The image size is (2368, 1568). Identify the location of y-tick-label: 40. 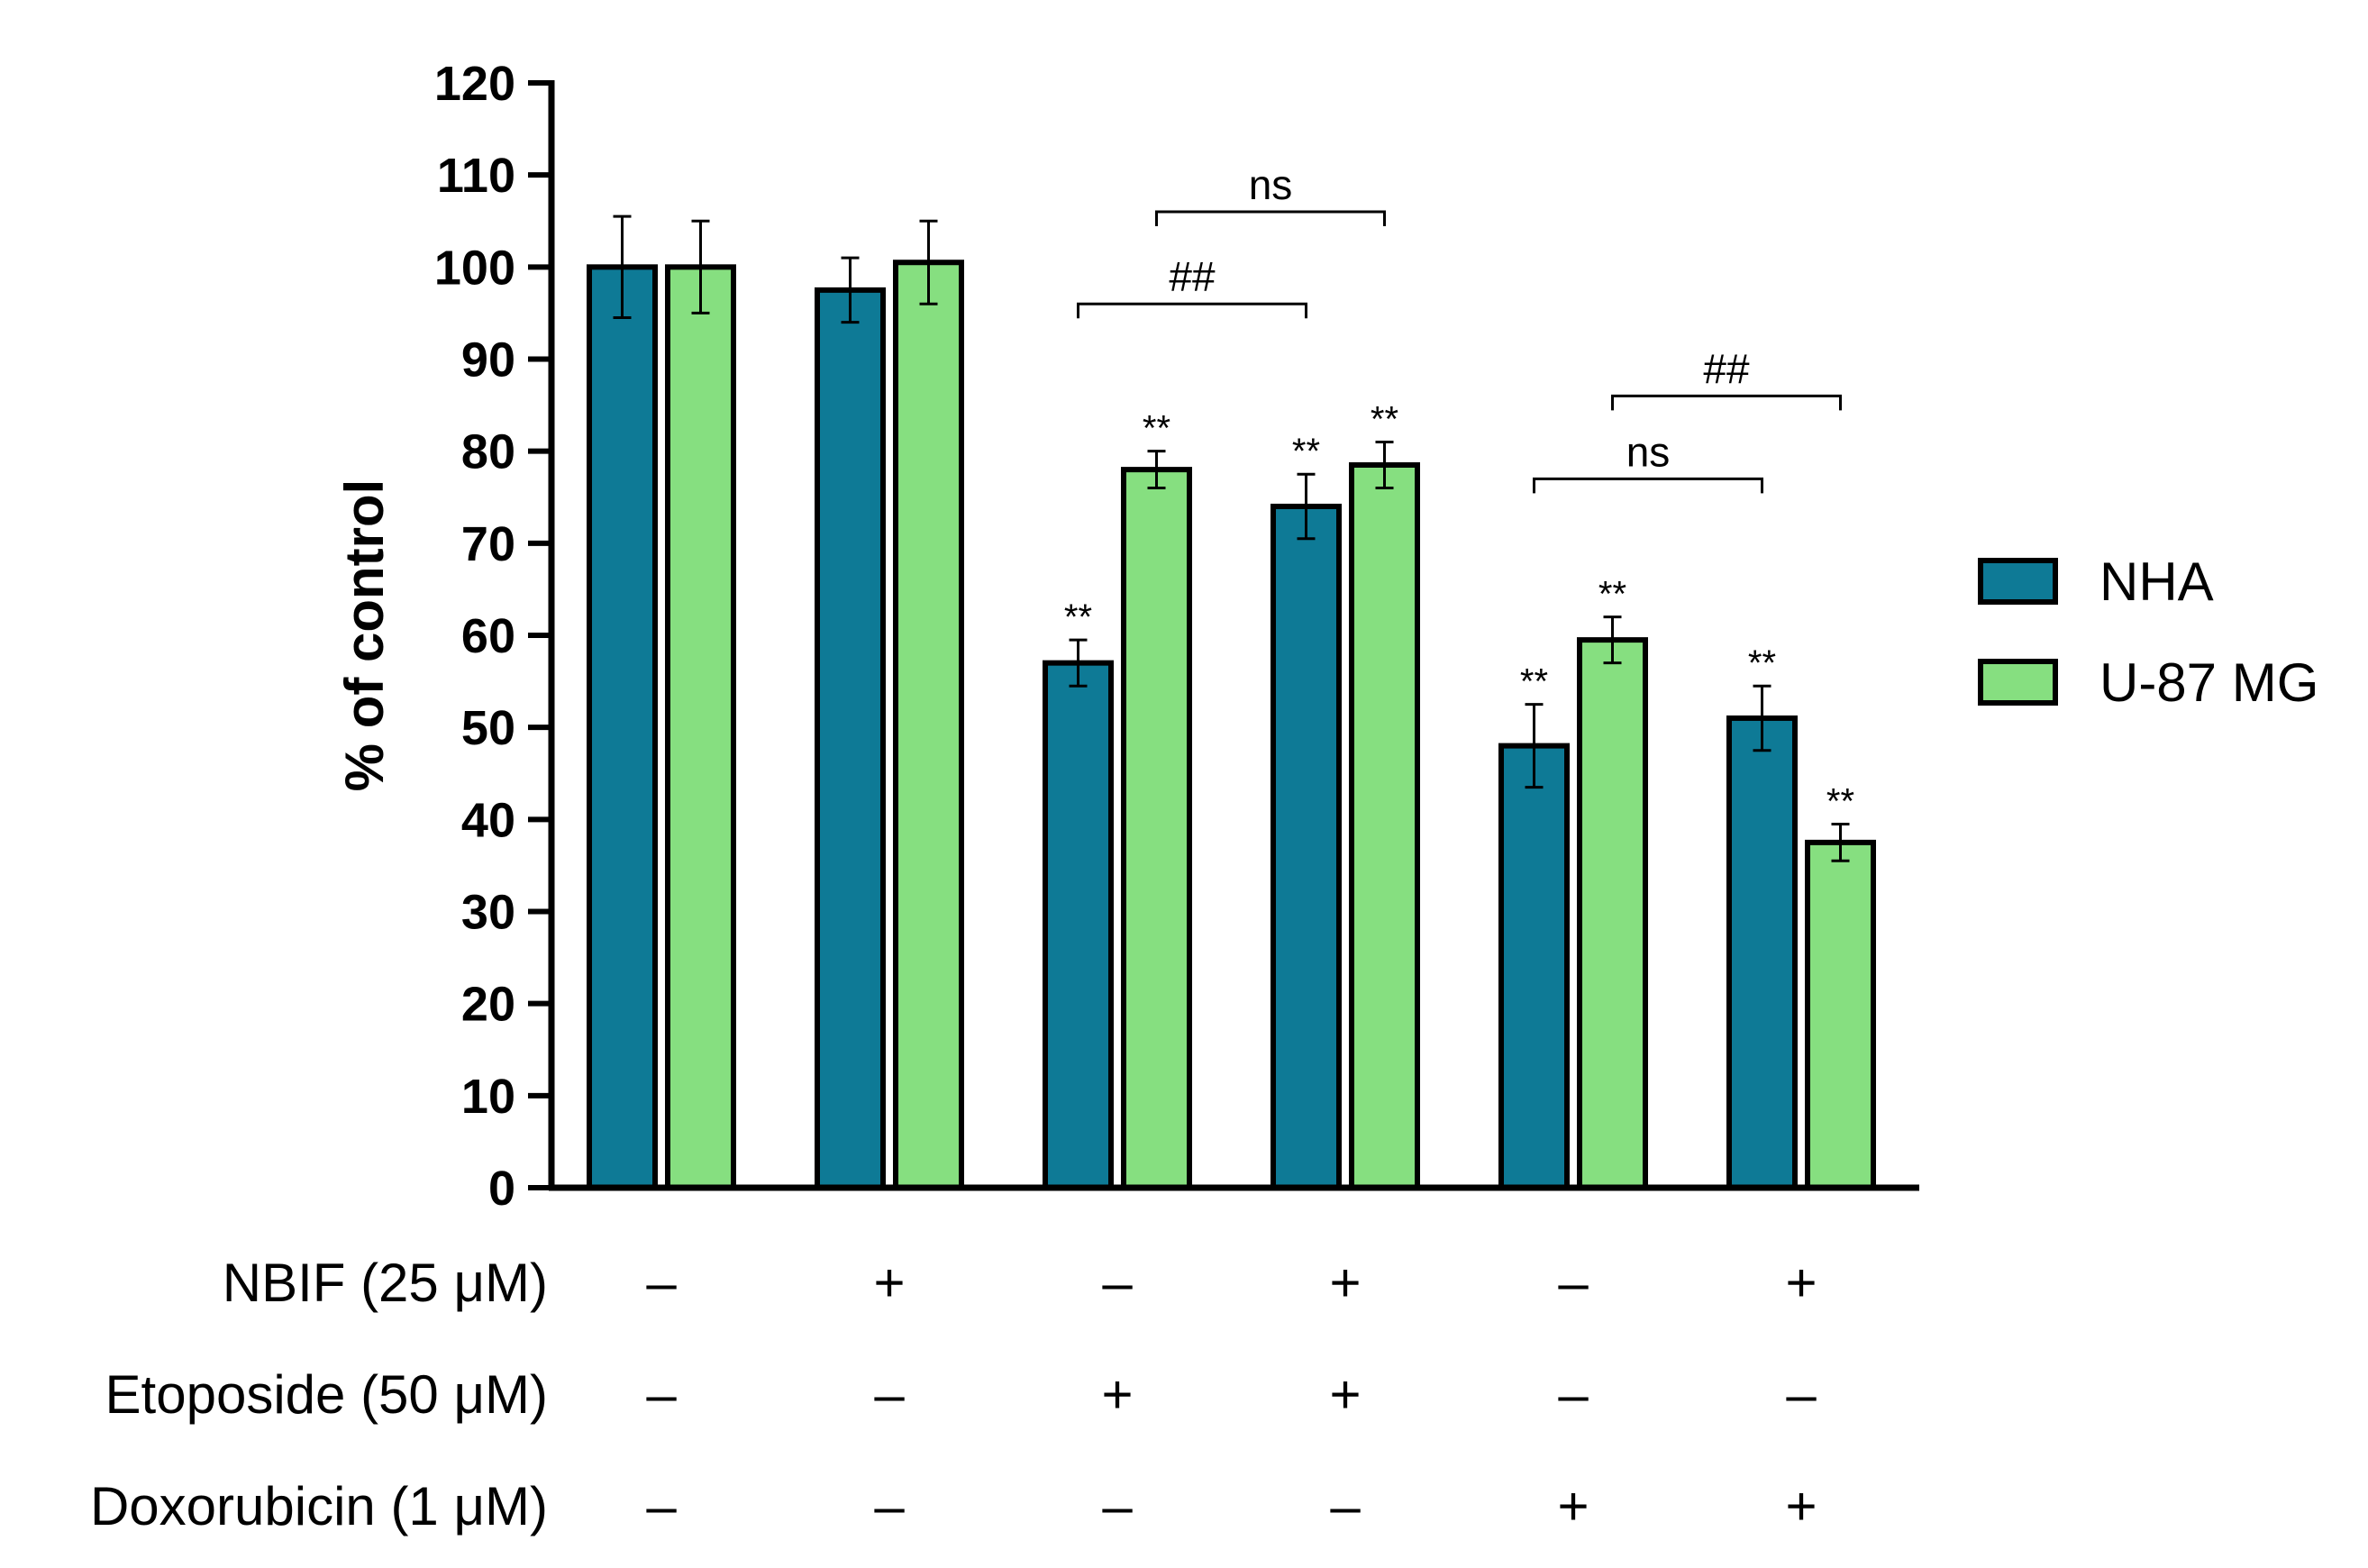
(488, 820).